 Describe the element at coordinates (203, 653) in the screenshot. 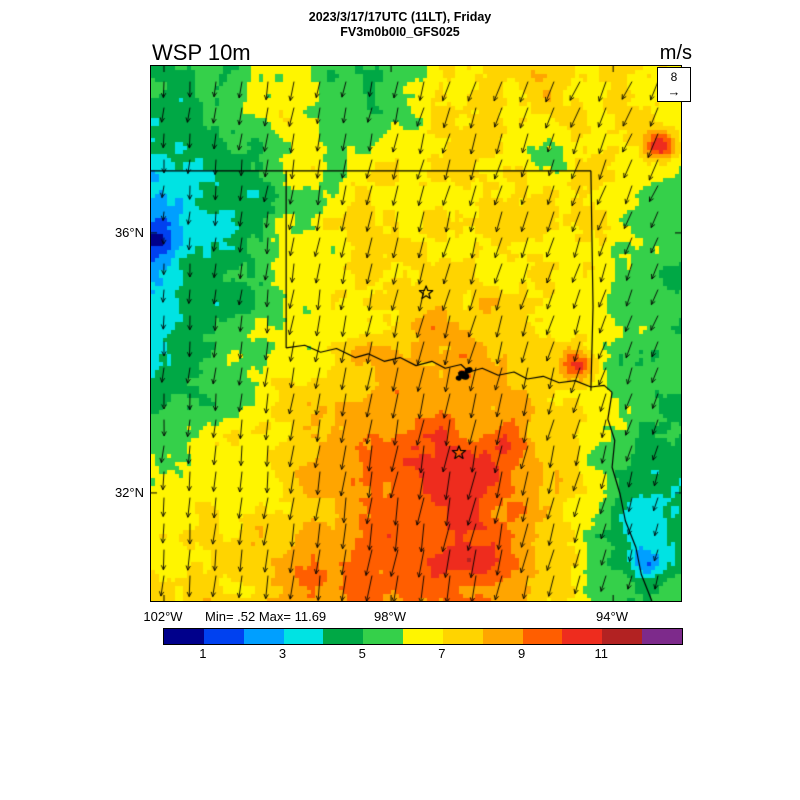

I see `colorbar-tick-label: 1` at that location.